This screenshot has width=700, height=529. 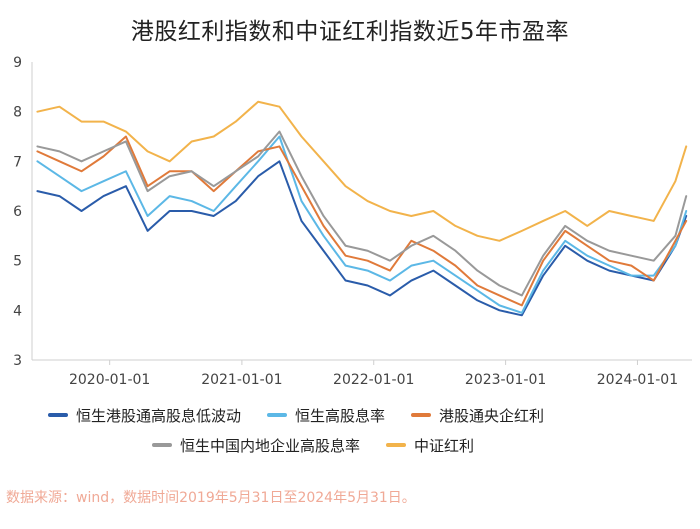 I want to click on x-tick-label: 2021-01-01, so click(x=241, y=380).